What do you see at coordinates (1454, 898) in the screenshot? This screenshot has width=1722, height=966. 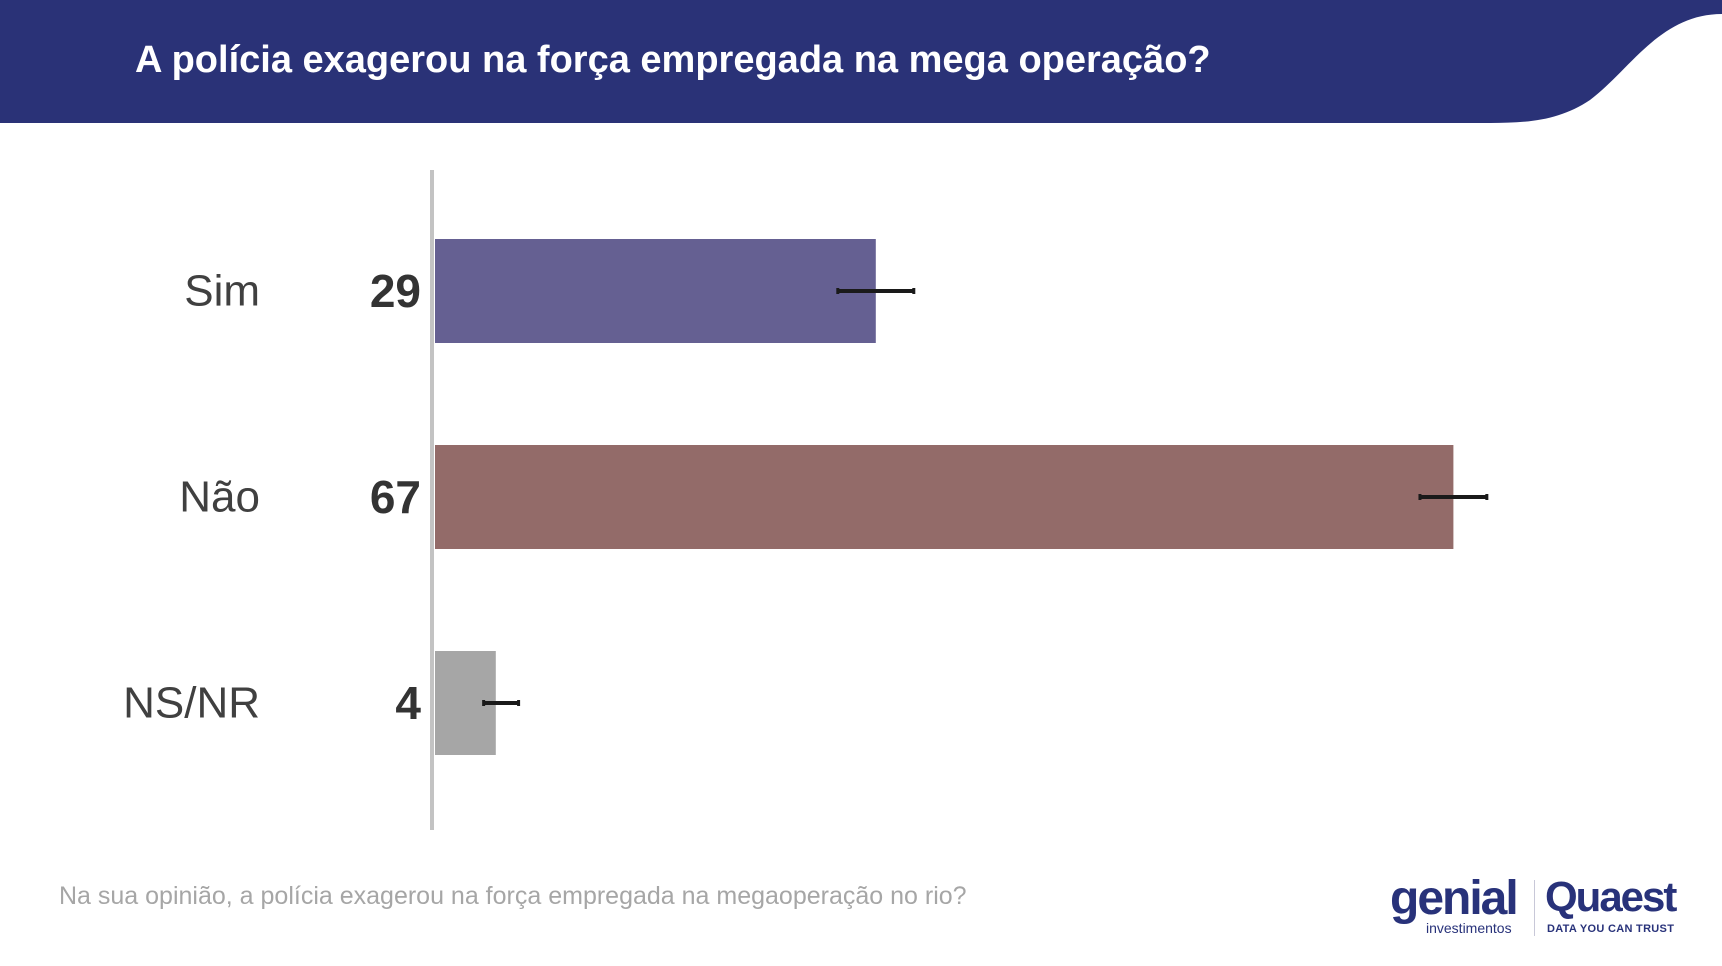 I see `genial-logo-wordmark: genial` at bounding box center [1454, 898].